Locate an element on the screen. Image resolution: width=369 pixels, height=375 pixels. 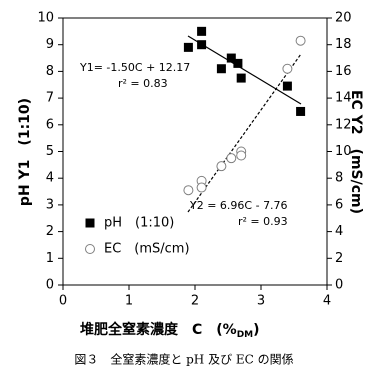
y2-tick-label: 4 is located at coordinates (339, 231).